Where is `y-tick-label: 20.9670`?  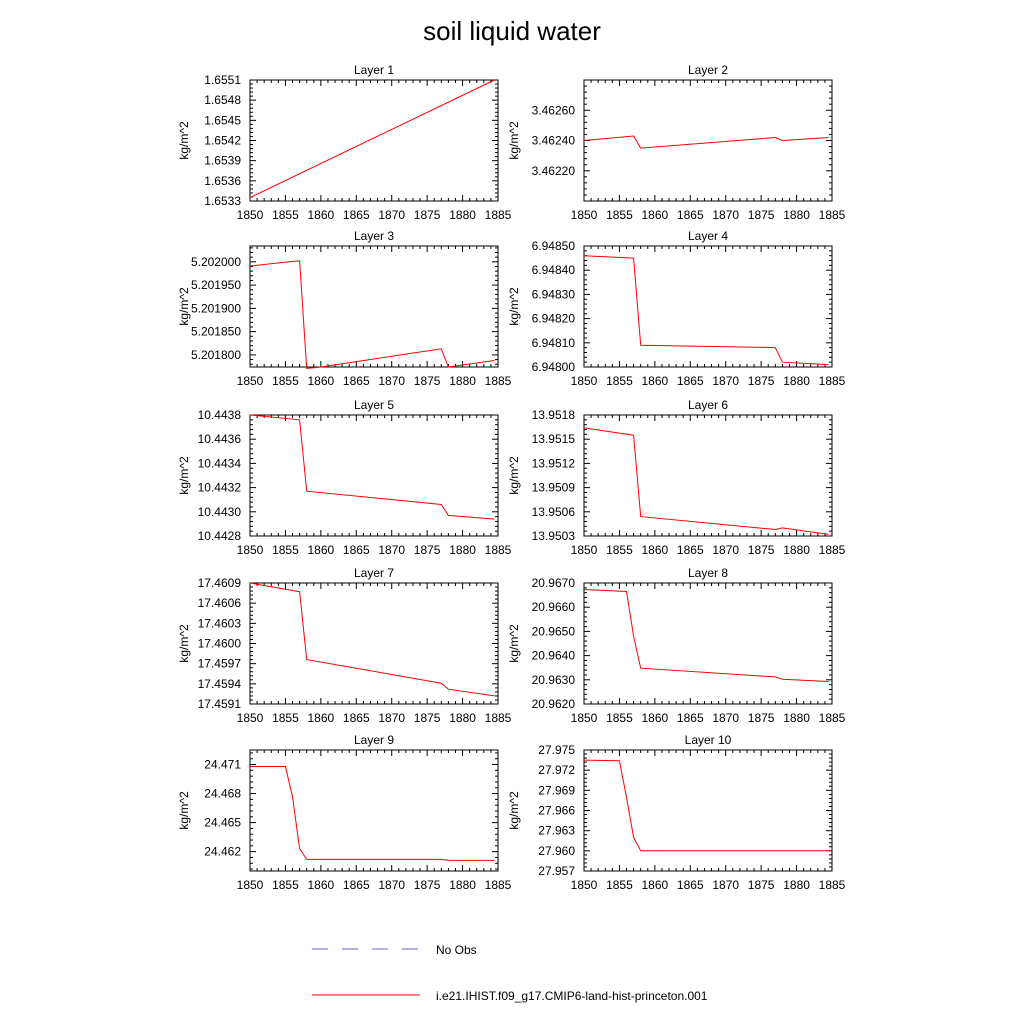 y-tick-label: 20.9670 is located at coordinates (554, 583).